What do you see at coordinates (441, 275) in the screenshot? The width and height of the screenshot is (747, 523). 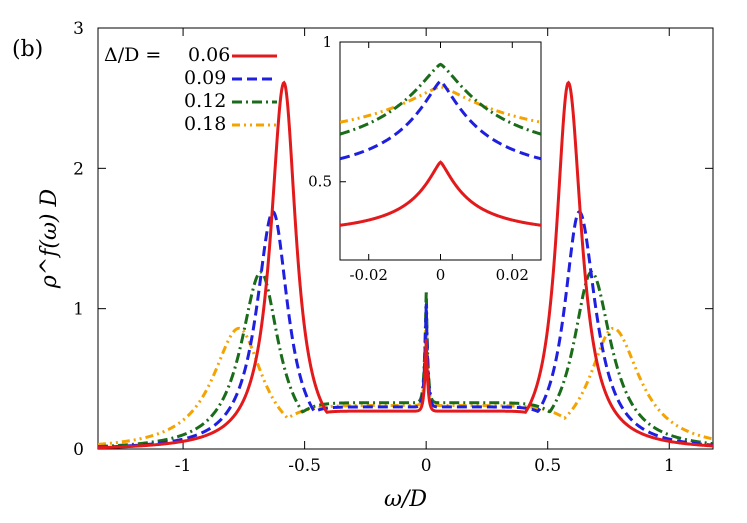 I see `inset-x-tick-label: 0` at bounding box center [441, 275].